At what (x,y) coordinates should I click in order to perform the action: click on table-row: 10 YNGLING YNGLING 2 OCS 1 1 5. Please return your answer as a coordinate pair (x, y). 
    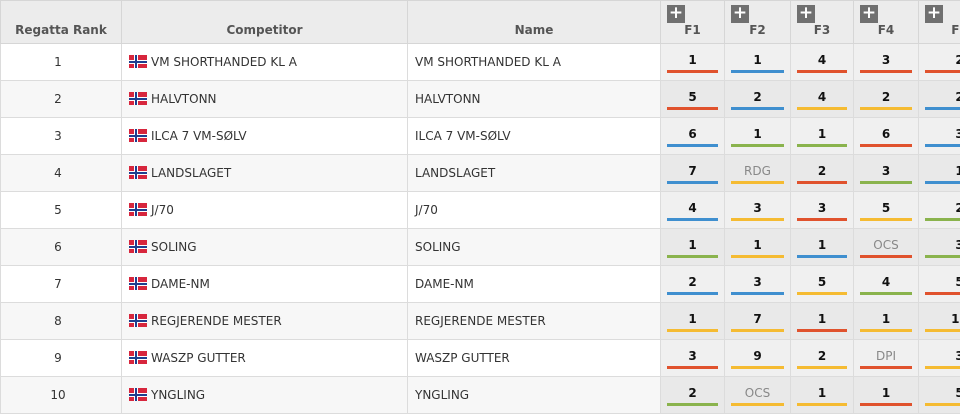
    Looking at the image, I should click on (480, 395).